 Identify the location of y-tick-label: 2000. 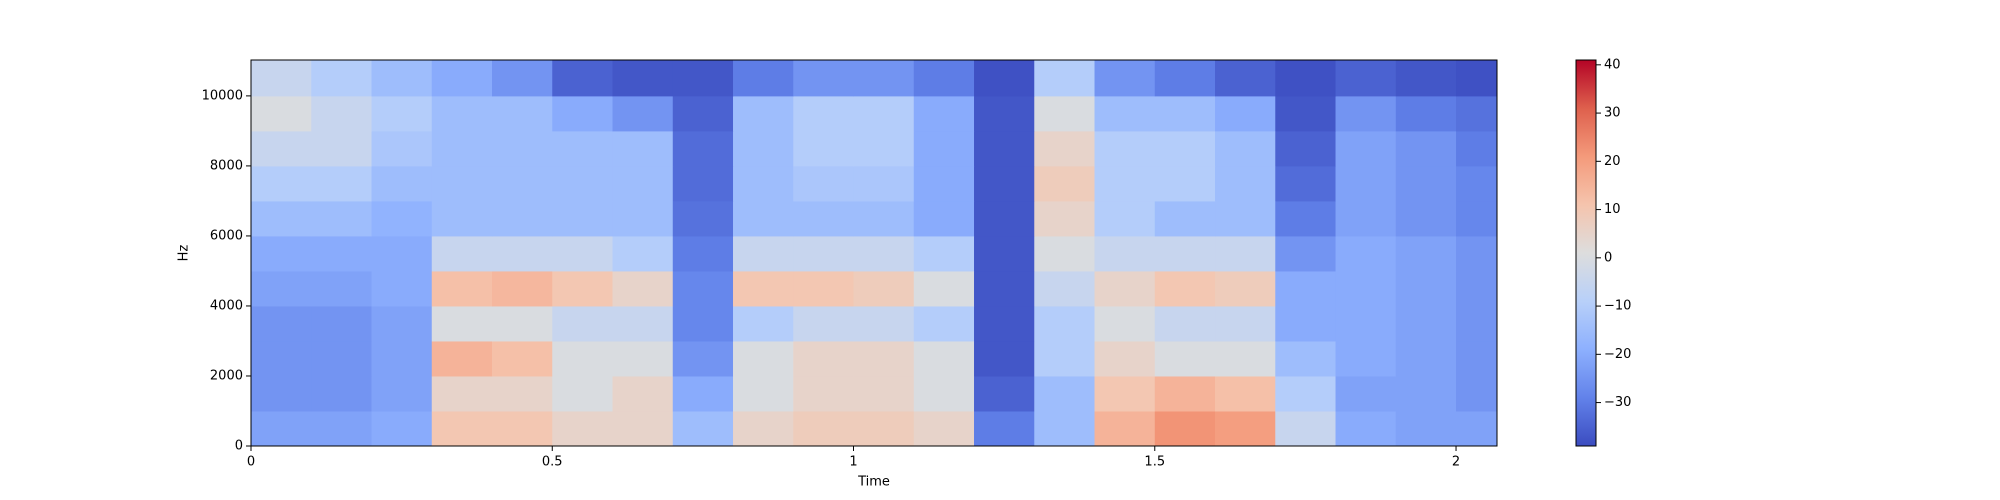
(226, 375).